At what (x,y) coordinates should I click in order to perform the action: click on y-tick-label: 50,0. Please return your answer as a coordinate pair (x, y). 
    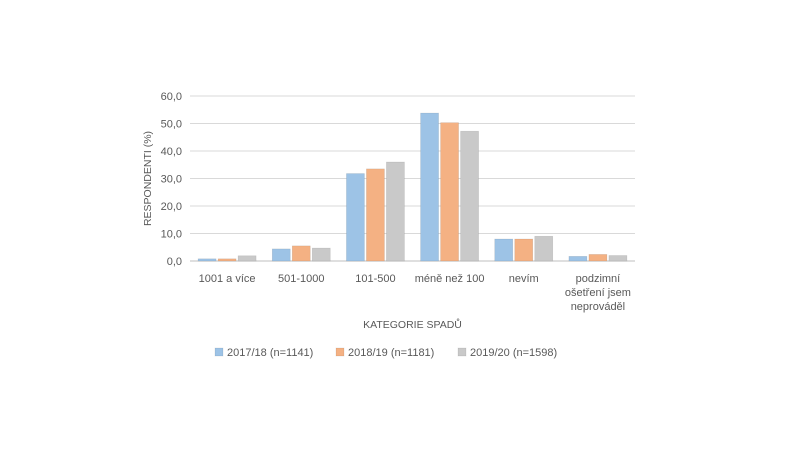
    Looking at the image, I should click on (171, 125).